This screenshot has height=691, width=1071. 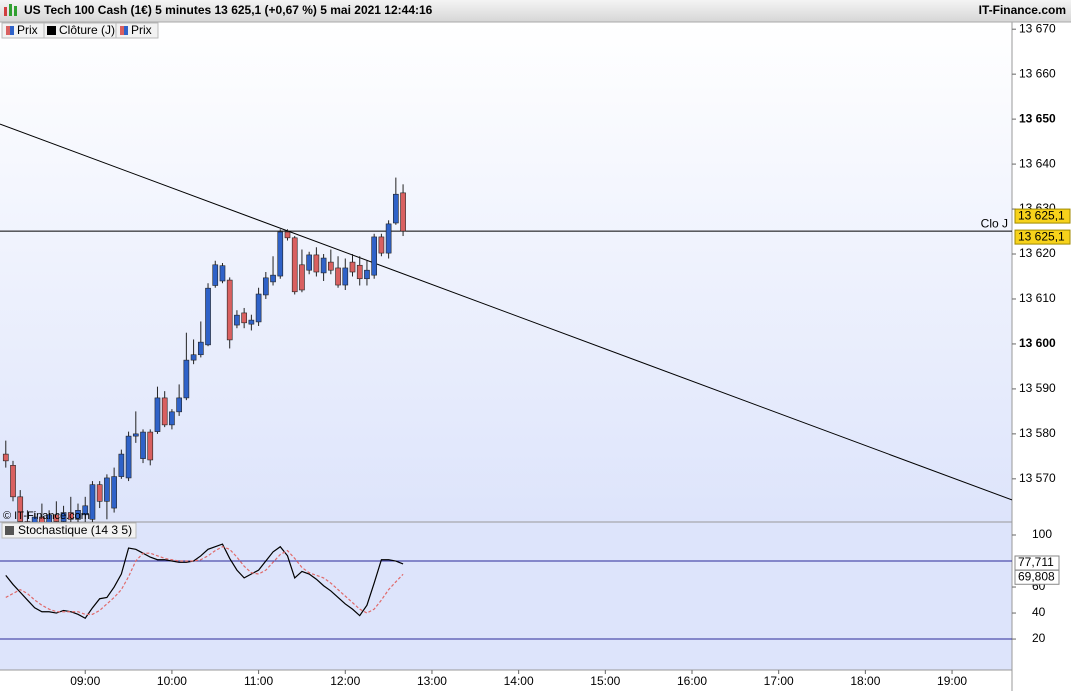 I want to click on x-tick-label: 11:00, so click(x=258, y=681).